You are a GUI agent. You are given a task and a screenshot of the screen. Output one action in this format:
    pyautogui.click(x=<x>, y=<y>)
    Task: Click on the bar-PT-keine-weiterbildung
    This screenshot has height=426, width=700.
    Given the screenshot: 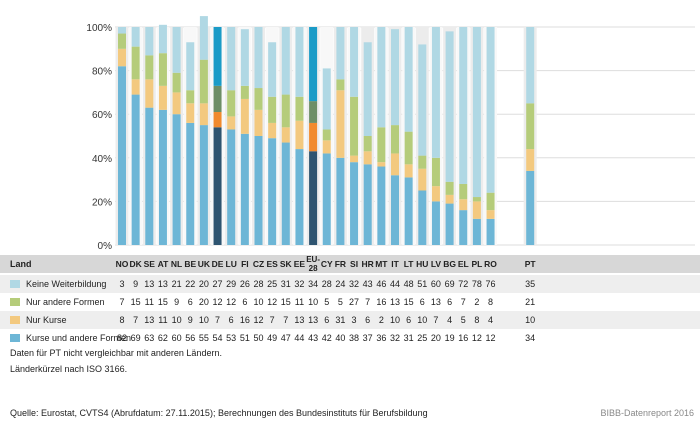 What is the action you would take?
    pyautogui.click(x=530, y=65)
    